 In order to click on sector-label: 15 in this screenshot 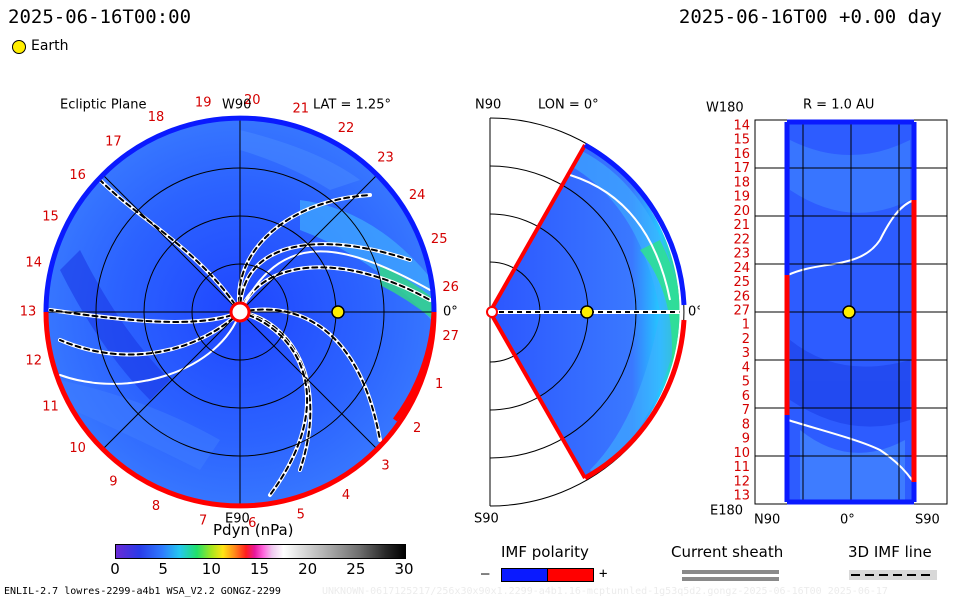, I will do `click(50, 216)`.